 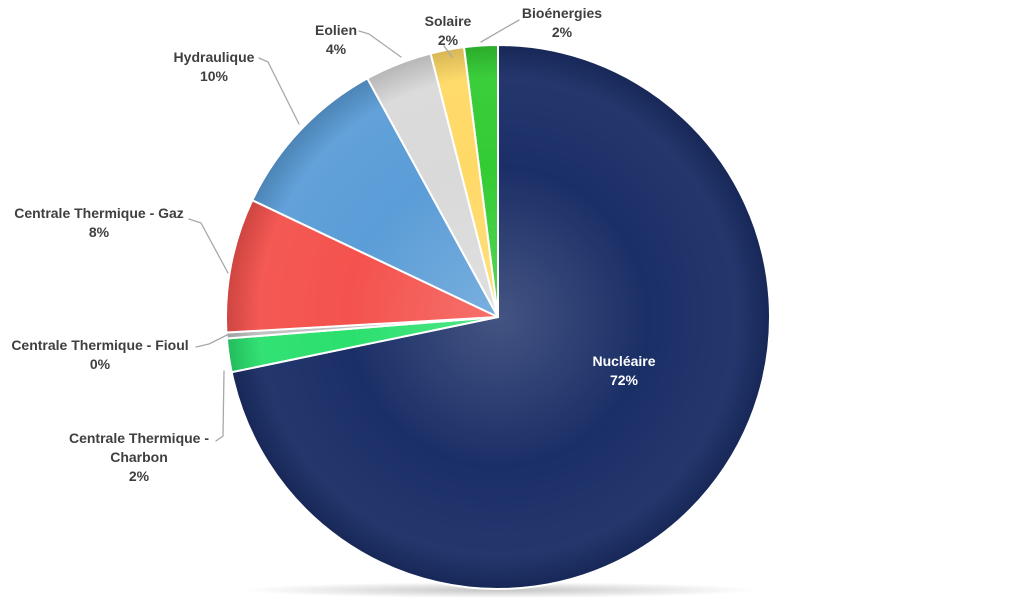 What do you see at coordinates (500, 31) in the screenshot?
I see `leader-line-bioenergies` at bounding box center [500, 31].